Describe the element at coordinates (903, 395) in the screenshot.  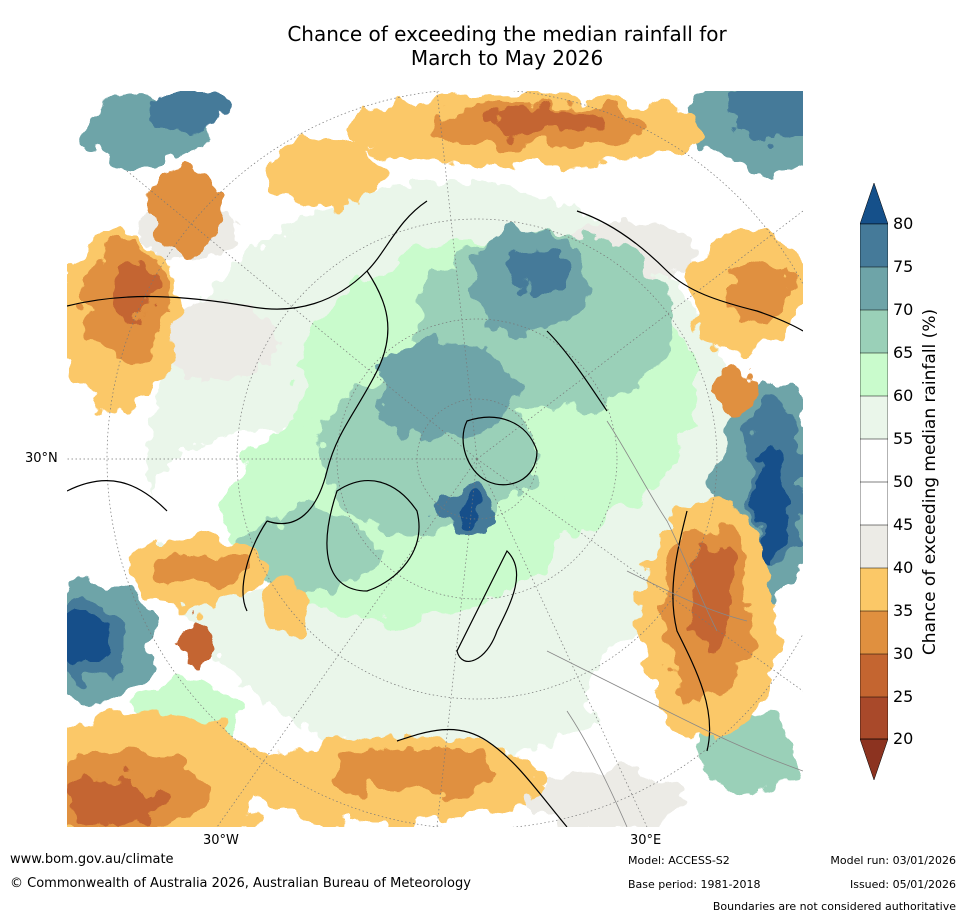
I see `colorbar-tick: 60` at that location.